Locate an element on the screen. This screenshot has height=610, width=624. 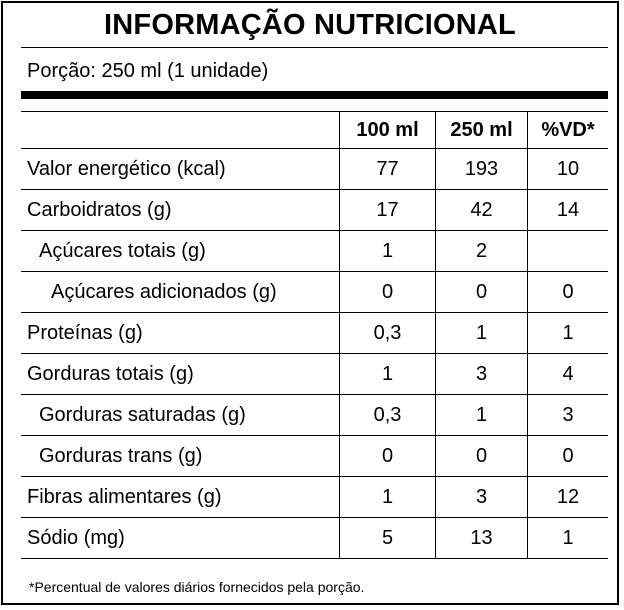
value-100ml: 17 is located at coordinates (387, 210).